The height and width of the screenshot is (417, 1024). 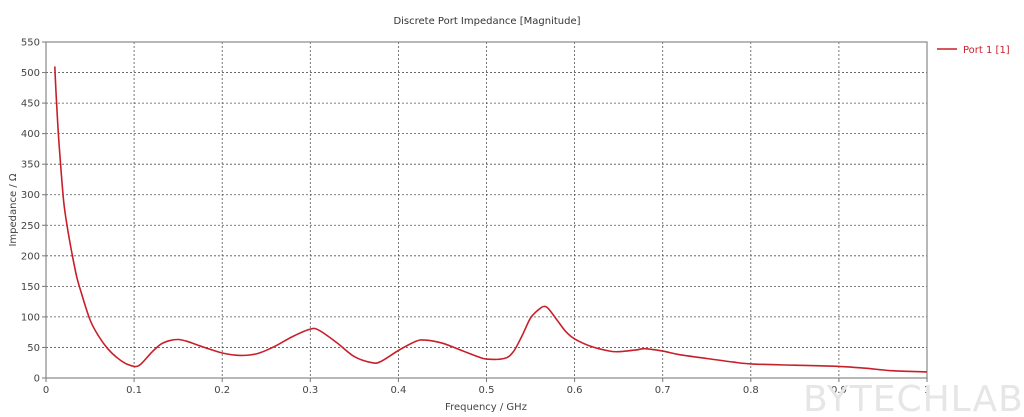 What do you see at coordinates (222, 390) in the screenshot?
I see `x-tick-label: 0.2` at bounding box center [222, 390].